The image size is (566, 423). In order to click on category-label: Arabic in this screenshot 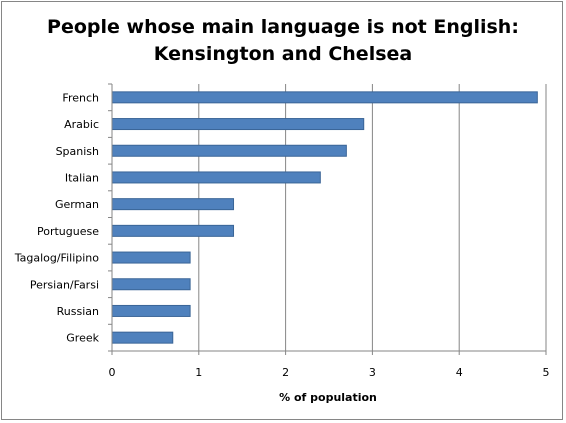, I will do `click(81, 124)`.